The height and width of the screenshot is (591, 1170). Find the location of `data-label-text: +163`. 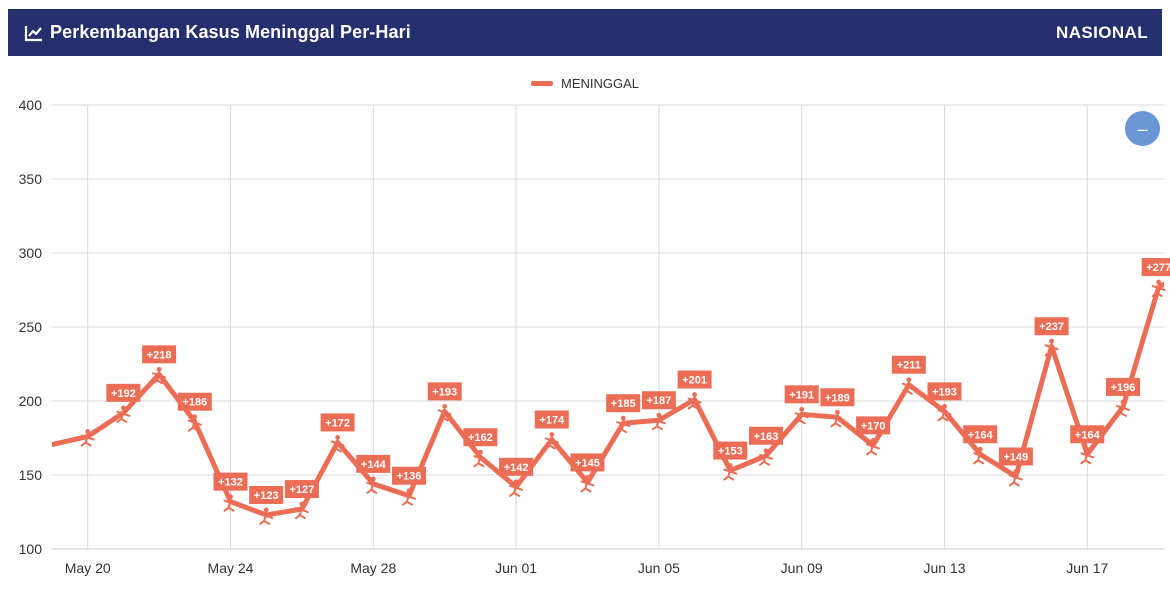

data-label-text: +163 is located at coordinates (766, 437).